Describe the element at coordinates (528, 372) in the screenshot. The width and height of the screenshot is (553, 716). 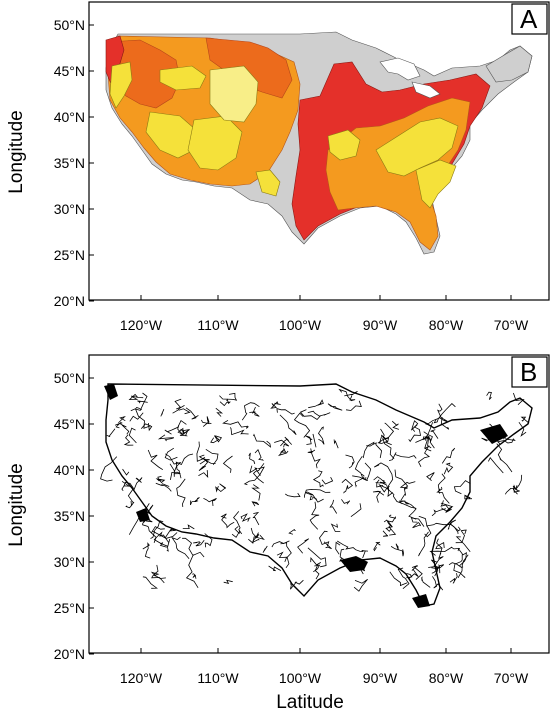
I see `panel-b-label: B` at that location.